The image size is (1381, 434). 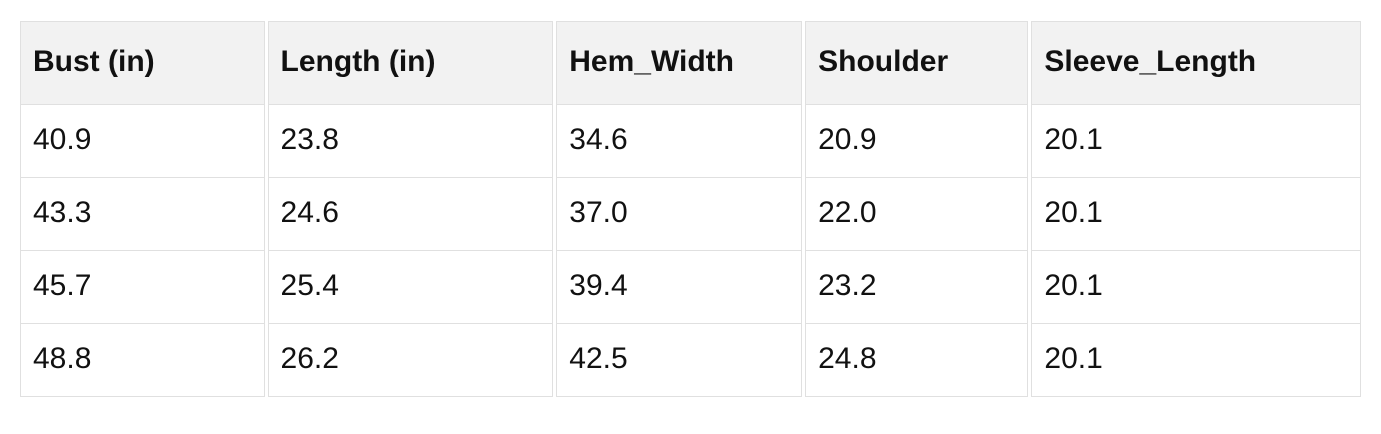 I want to click on column-header: Hem_Width, so click(x=679, y=63).